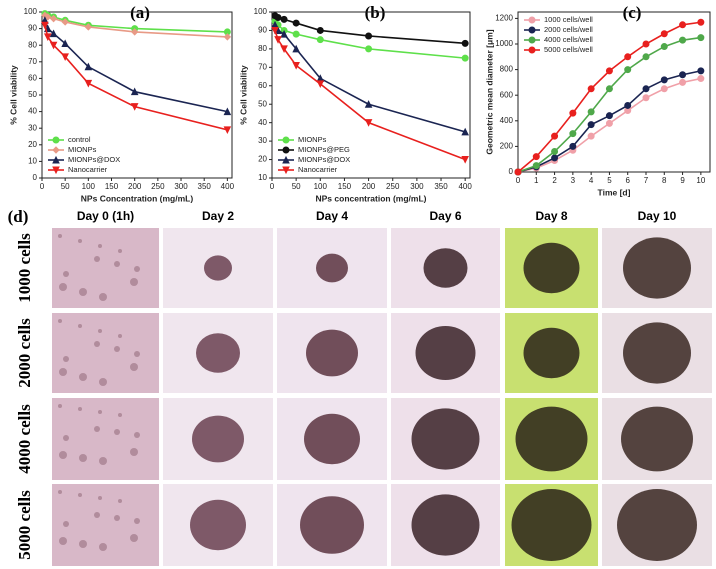 The image size is (716, 569). I want to click on x-tick-label: 50, so click(296, 186).